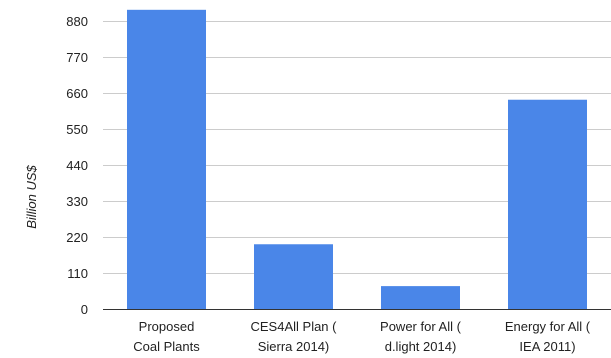  I want to click on y-tick-label: 880, so click(77, 21).